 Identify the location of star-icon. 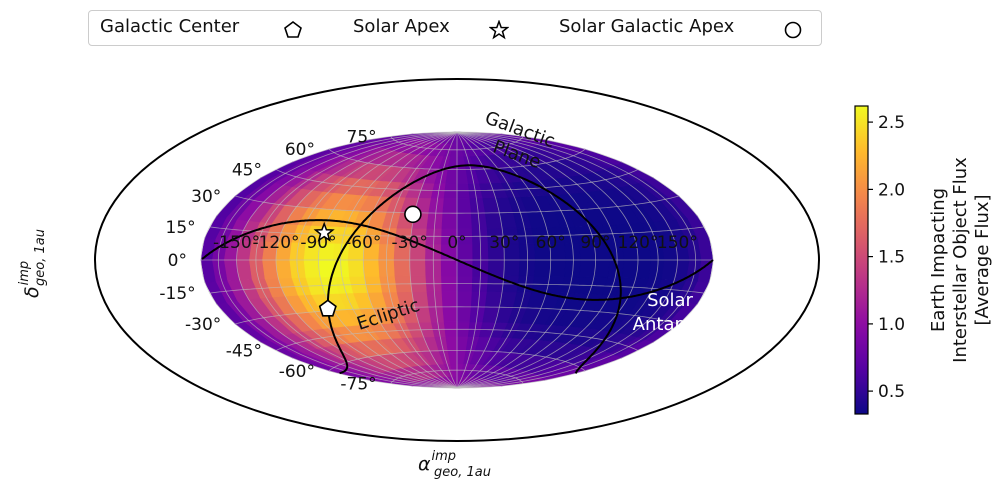
(499, 30).